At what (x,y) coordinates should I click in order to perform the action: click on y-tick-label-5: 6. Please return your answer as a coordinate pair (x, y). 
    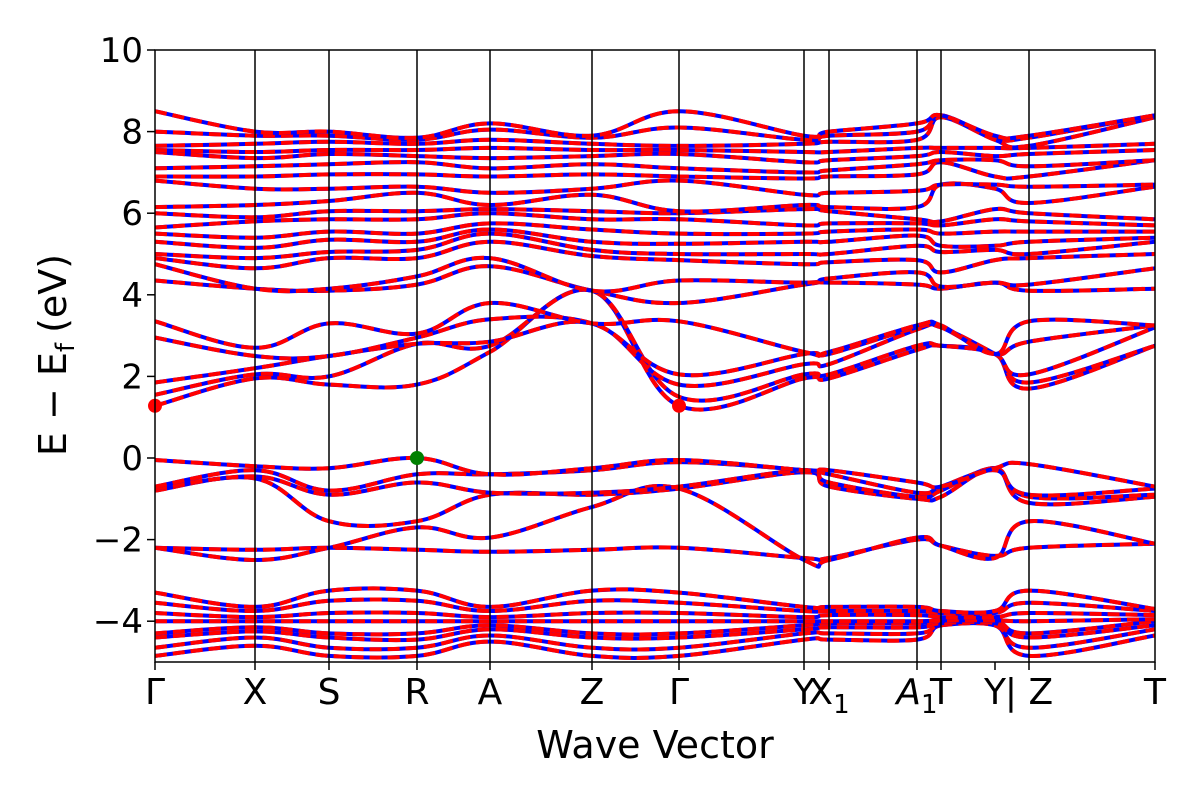
    Looking at the image, I should click on (132, 214).